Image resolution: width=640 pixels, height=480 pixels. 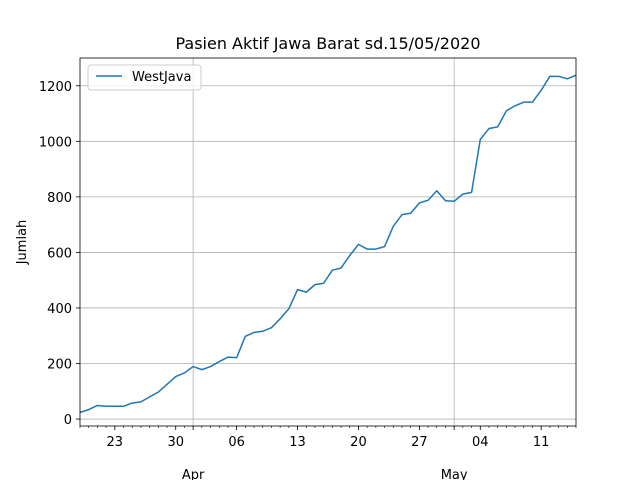 I want to click on y-tick-label: 1200, so click(x=55, y=87).